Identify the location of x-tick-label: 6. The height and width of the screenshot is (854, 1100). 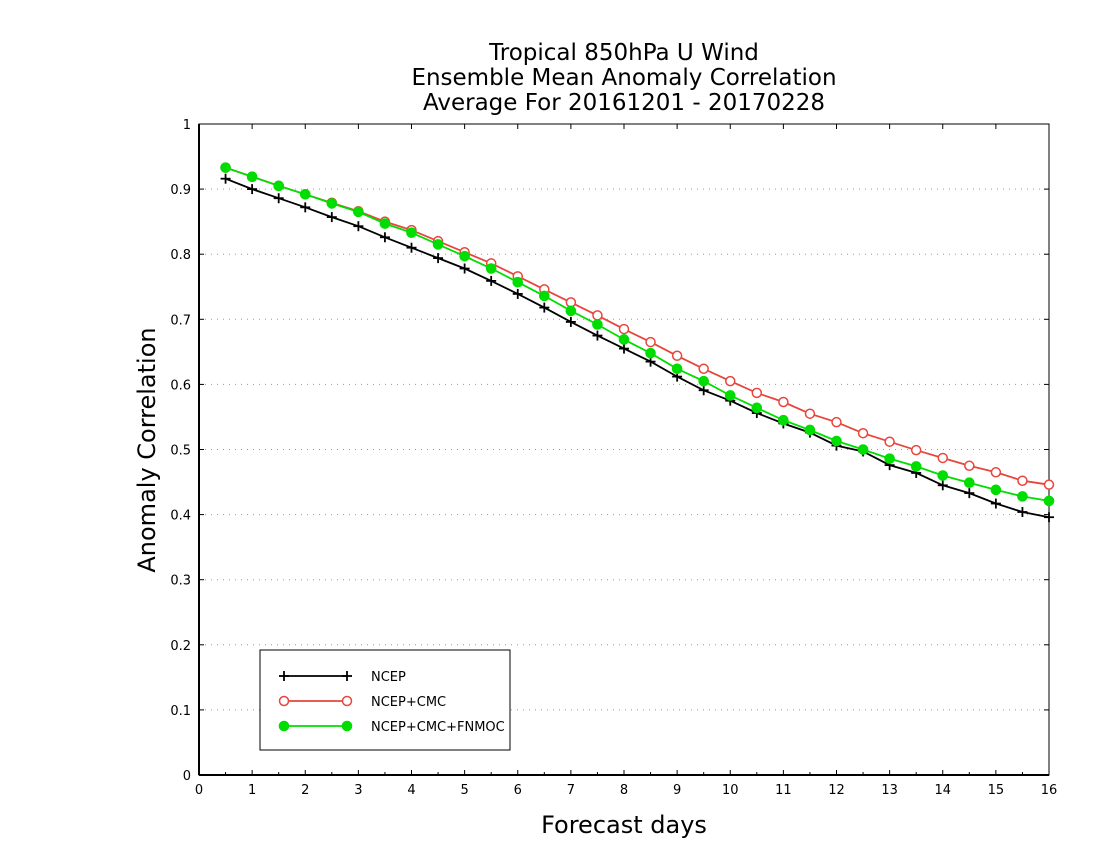
(518, 790).